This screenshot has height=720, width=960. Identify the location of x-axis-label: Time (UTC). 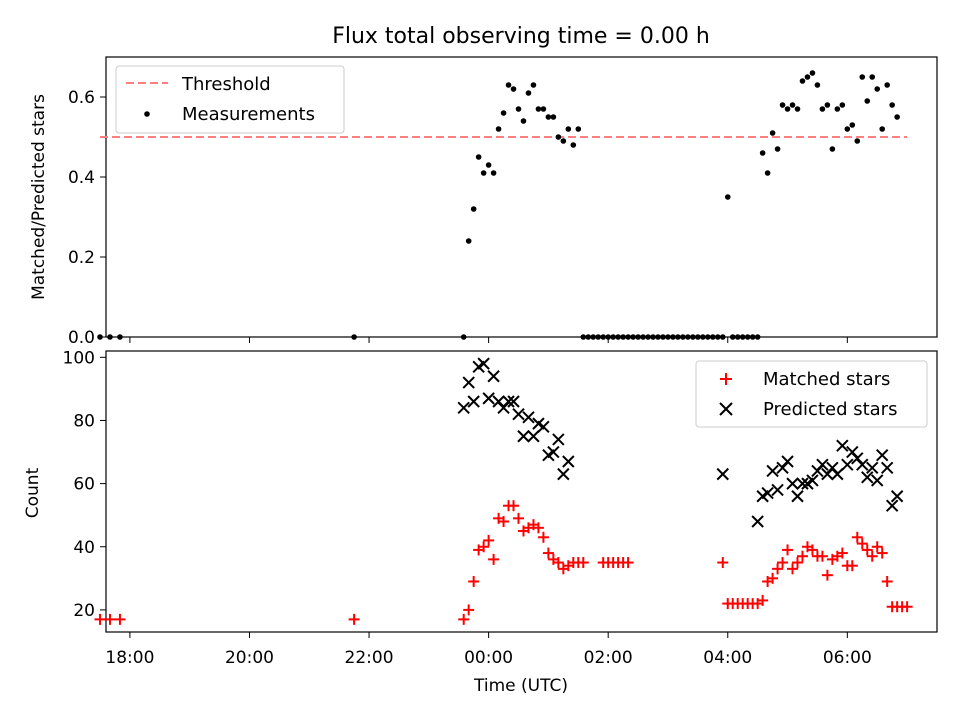
(520, 686).